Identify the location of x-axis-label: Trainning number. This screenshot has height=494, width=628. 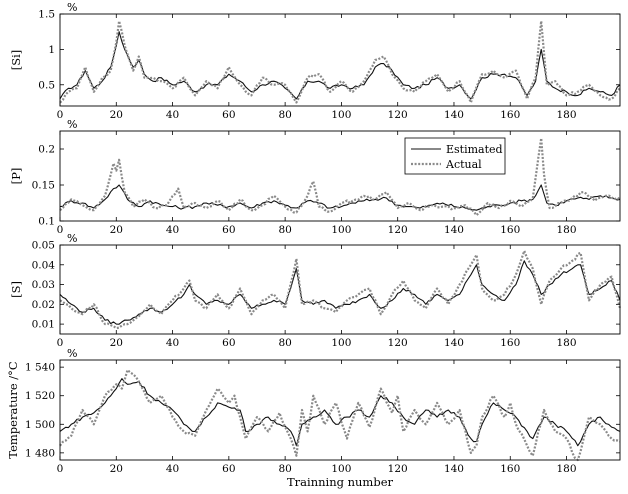
(340, 482).